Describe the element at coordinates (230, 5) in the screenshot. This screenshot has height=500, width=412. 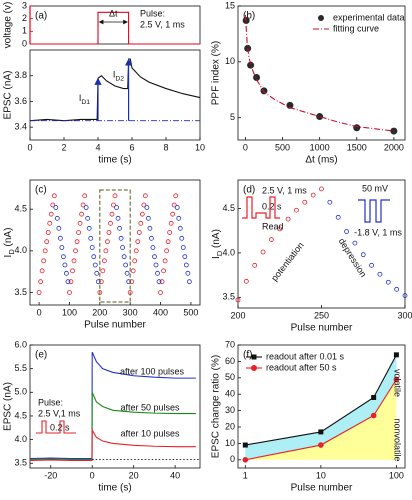
I see `y-tick-label: 15` at that location.